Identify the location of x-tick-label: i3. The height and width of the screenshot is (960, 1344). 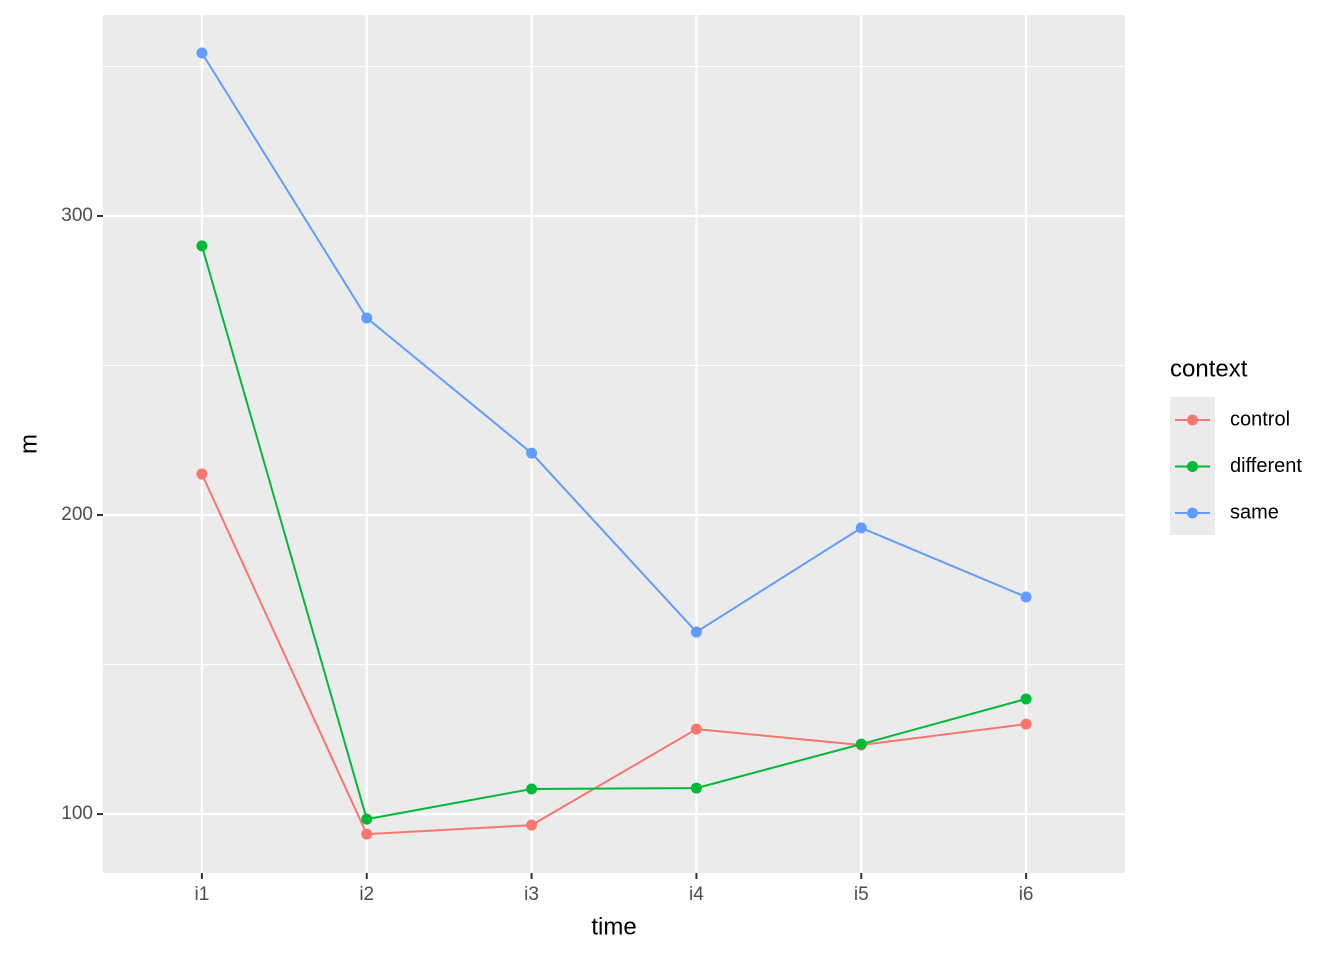
(531, 894).